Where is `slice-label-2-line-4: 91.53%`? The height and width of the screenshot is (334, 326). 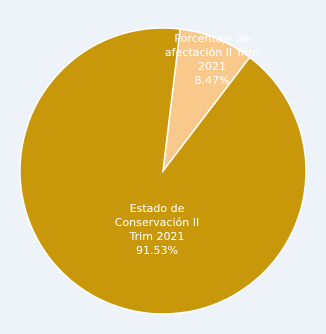 slice-label-2-line-4: 91.53% is located at coordinates (157, 250).